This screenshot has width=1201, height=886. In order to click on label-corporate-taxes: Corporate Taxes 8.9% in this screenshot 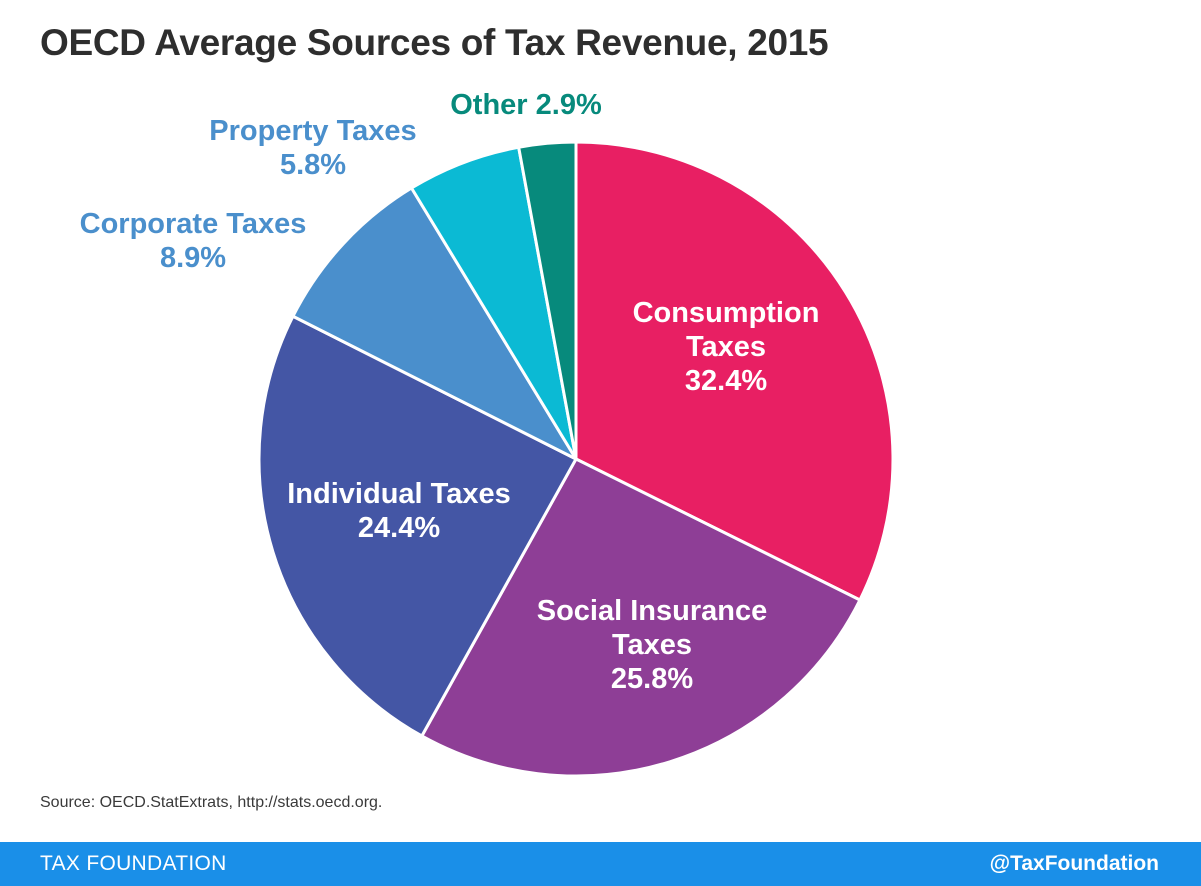, I will do `click(193, 241)`.